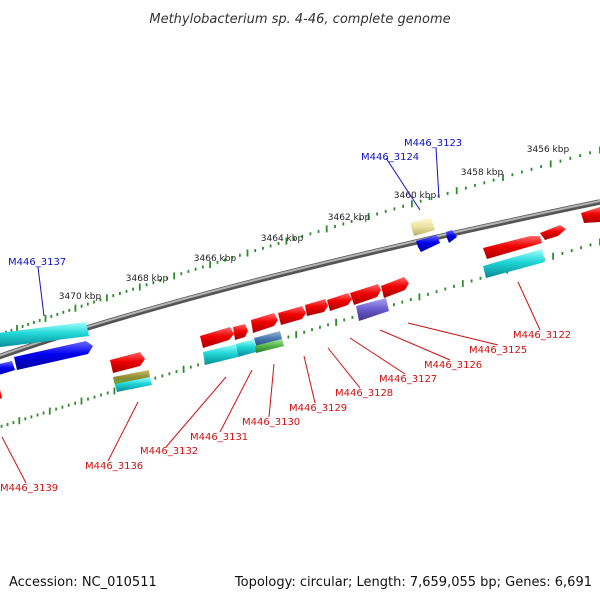  What do you see at coordinates (548, 150) in the screenshot?
I see `kbp-label-3456: 3456 kbp` at bounding box center [548, 150].